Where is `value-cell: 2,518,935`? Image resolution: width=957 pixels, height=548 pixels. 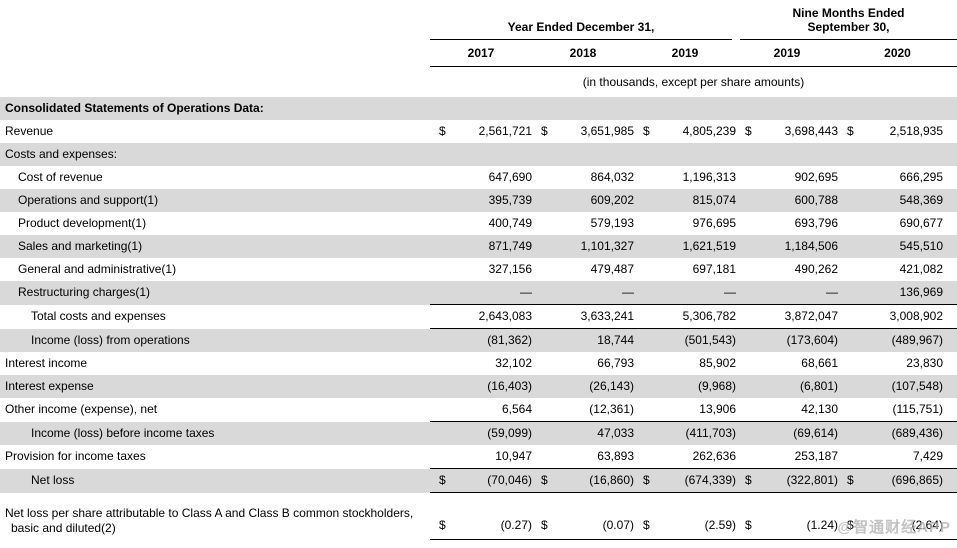
value-cell: 2,518,935 is located at coordinates (916, 131).